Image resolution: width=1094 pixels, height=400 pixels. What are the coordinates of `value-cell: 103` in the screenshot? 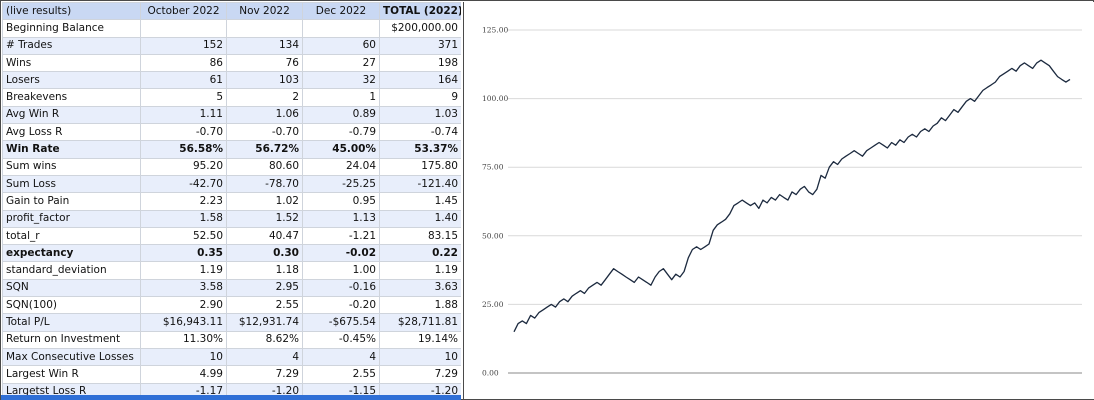 It's located at (264, 80).